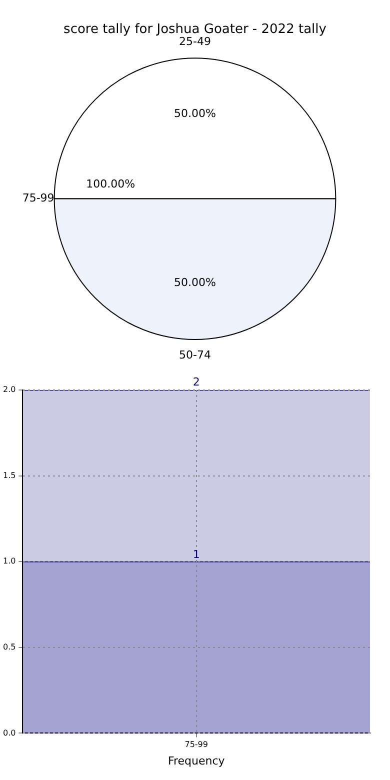 This screenshot has height=780, width=390. I want to click on chart-title: score tally for Joshua Goater - 2022 tally, so click(195, 30).